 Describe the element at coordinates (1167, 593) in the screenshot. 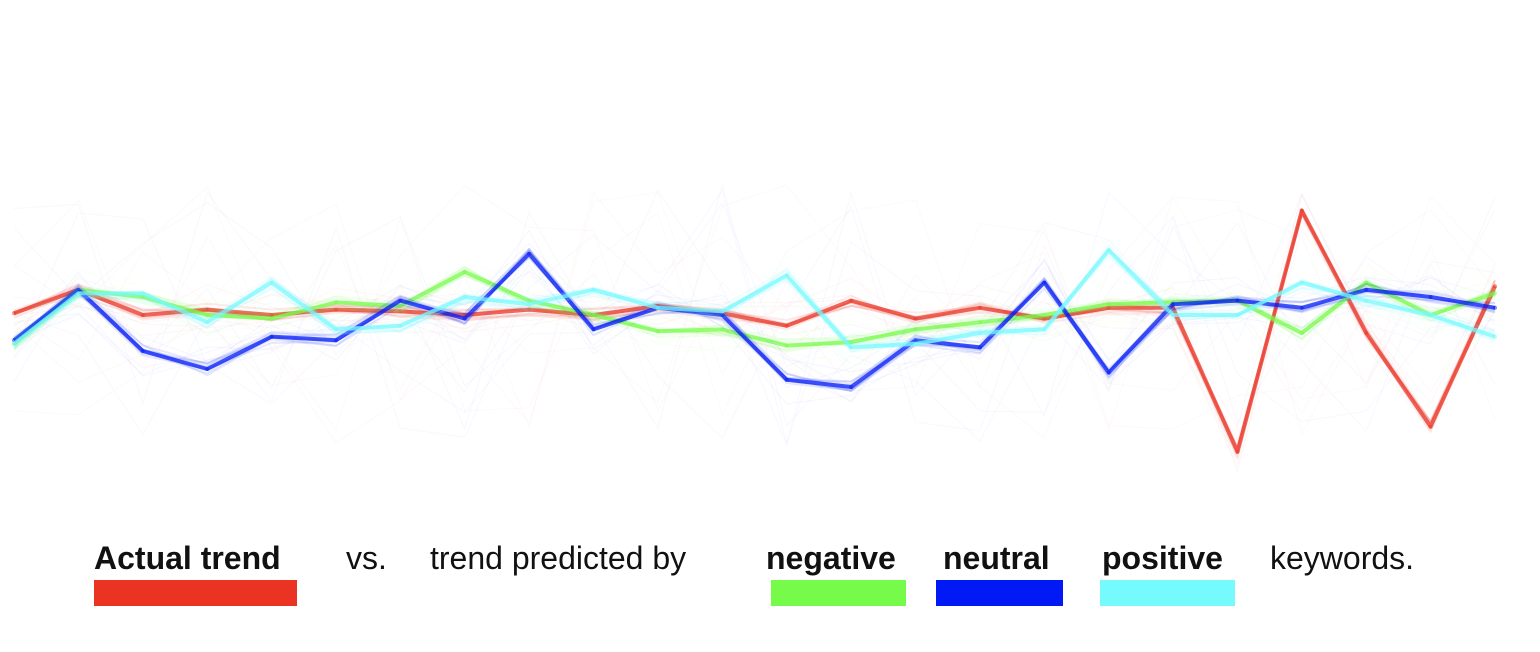

I see `legend-positive-swatch` at that location.